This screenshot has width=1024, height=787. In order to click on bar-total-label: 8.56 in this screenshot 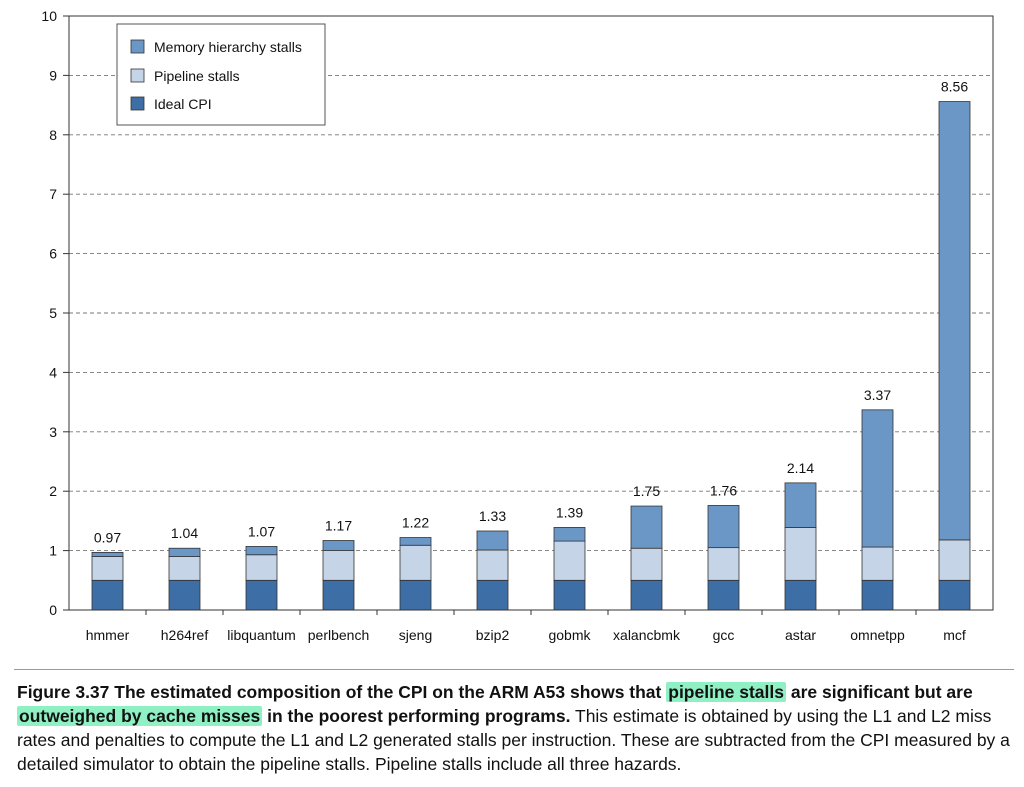, I will do `click(954, 87)`.